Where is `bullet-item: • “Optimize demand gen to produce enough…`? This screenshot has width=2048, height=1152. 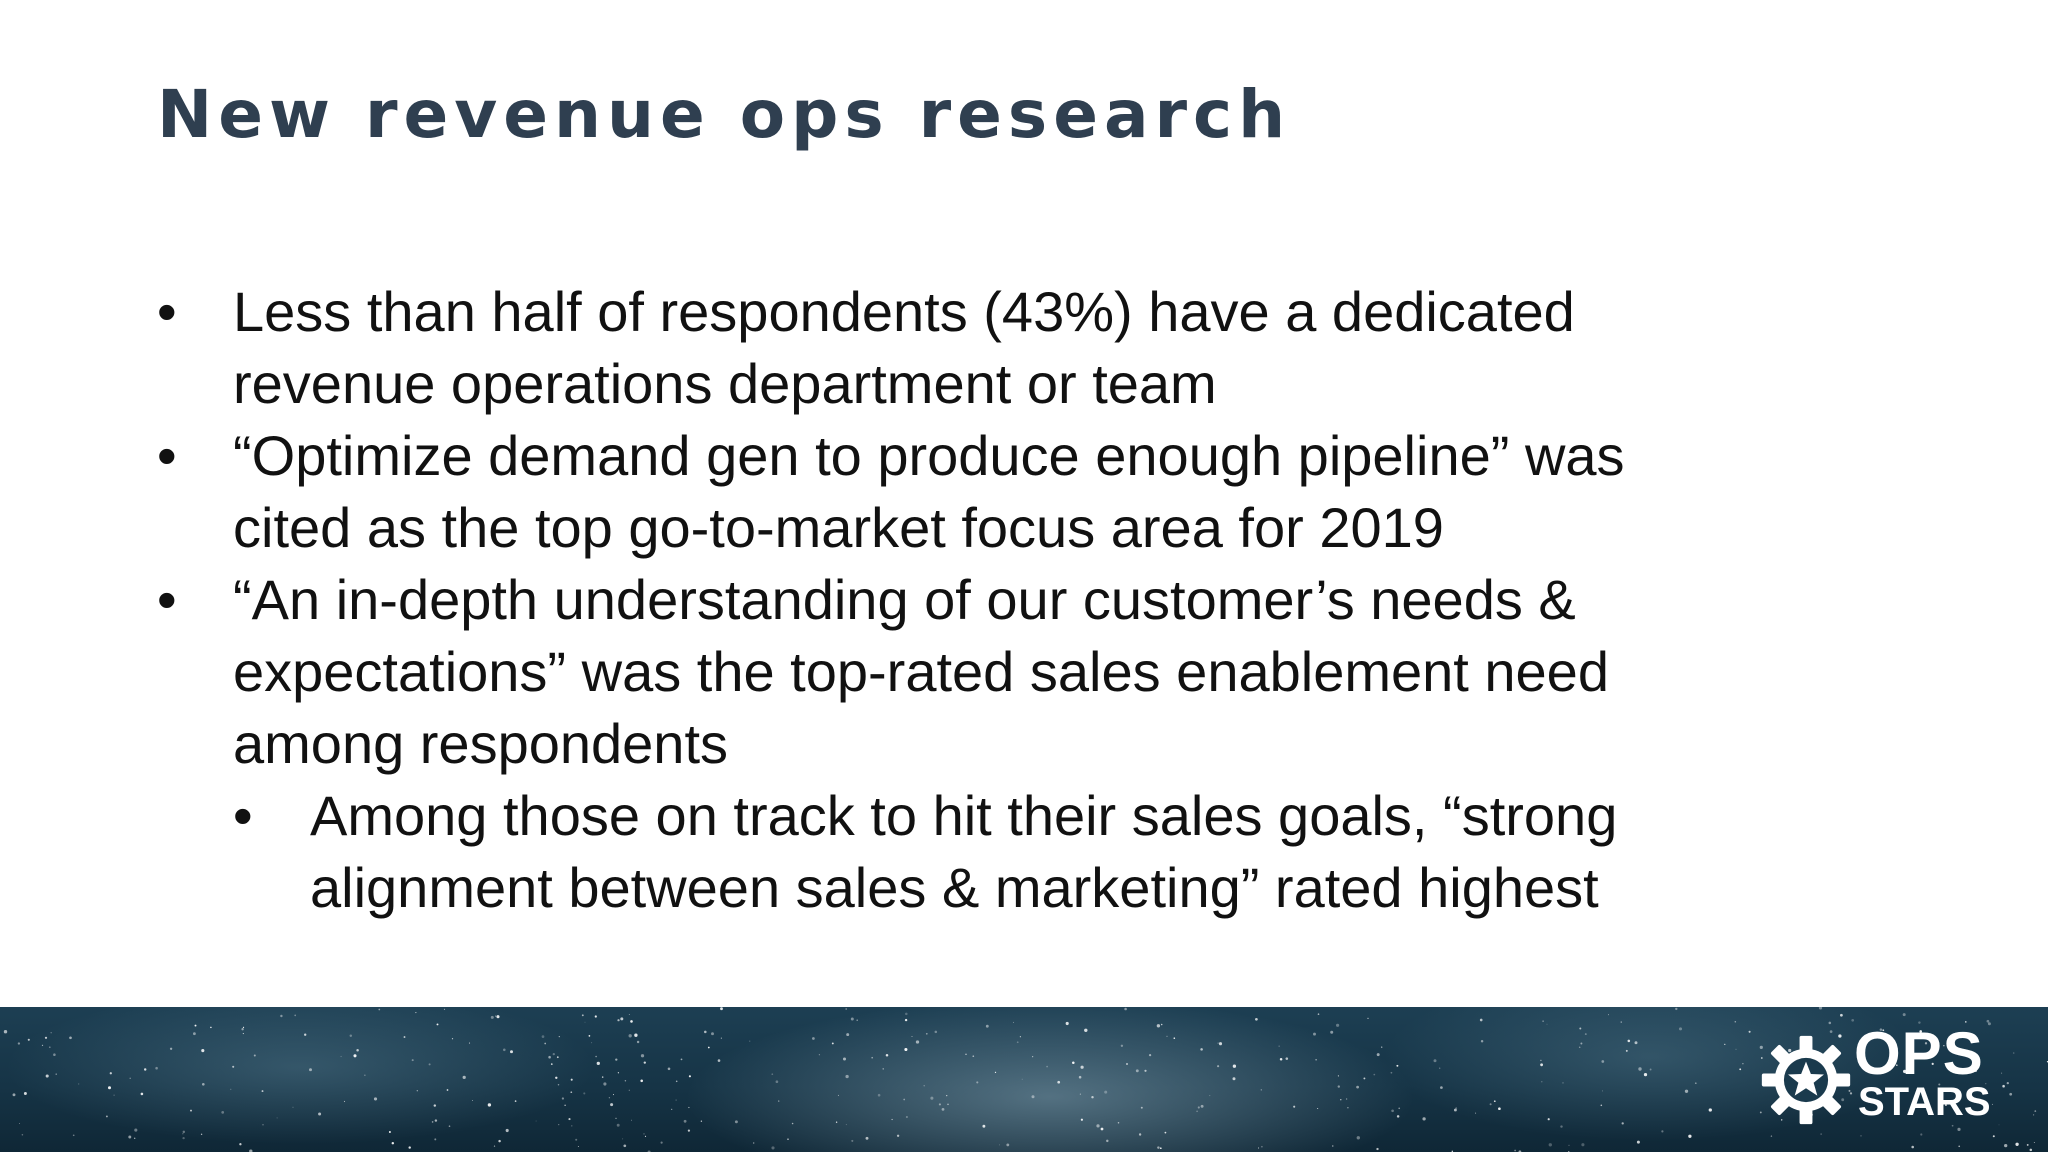
bullet-item: • “Optimize demand gen to produce enough… is located at coordinates (950, 492).